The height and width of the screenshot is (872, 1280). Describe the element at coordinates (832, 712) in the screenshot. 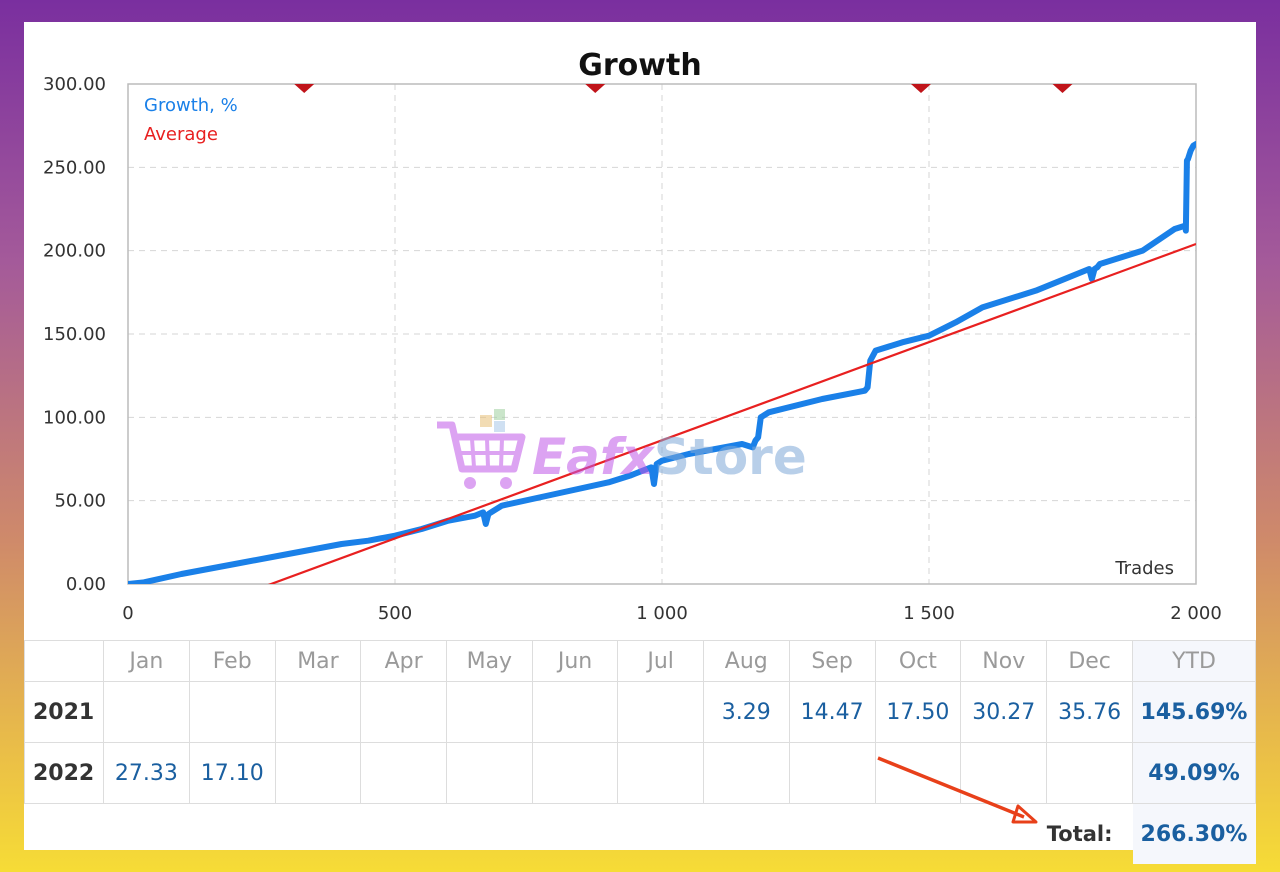

I see `table-cell: 14.47` at that location.